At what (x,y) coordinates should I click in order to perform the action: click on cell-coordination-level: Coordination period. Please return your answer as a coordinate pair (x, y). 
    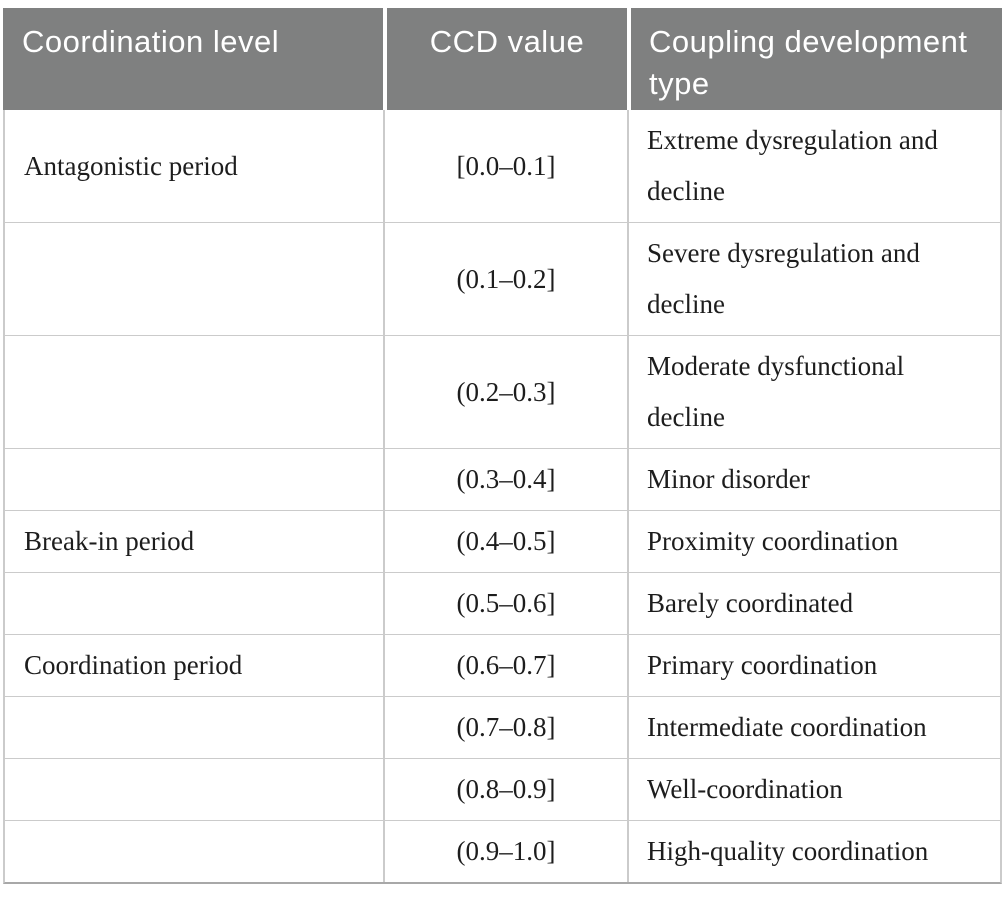
    Looking at the image, I should click on (133, 665).